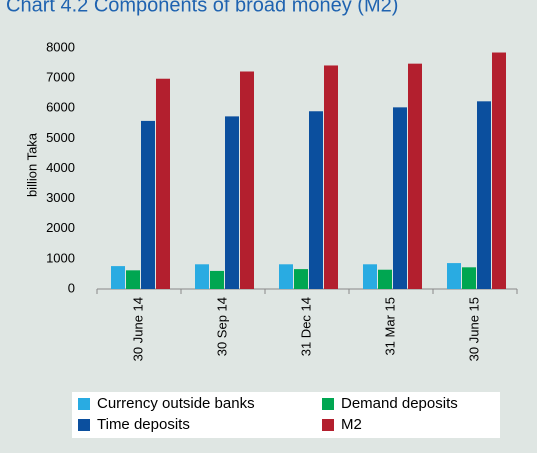 The height and width of the screenshot is (453, 537). Describe the element at coordinates (399, 403) in the screenshot. I see `legend-label: Demand deposits` at that location.